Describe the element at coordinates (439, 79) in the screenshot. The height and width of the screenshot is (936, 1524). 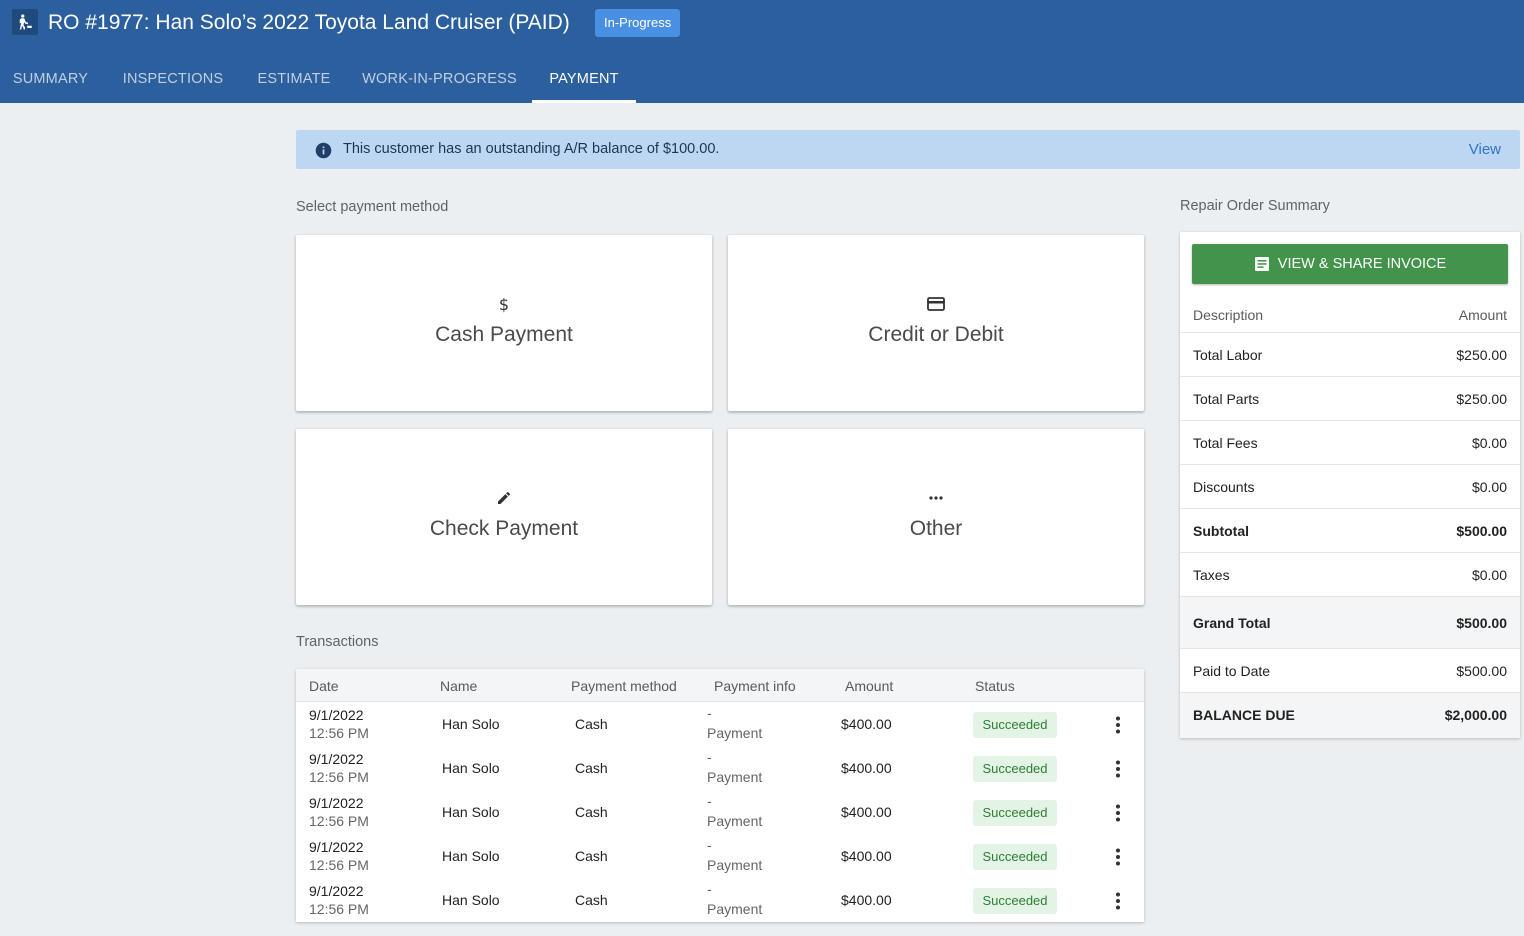
I see `tab-work-in-progress: WORK-IN-PROGRESS` at that location.